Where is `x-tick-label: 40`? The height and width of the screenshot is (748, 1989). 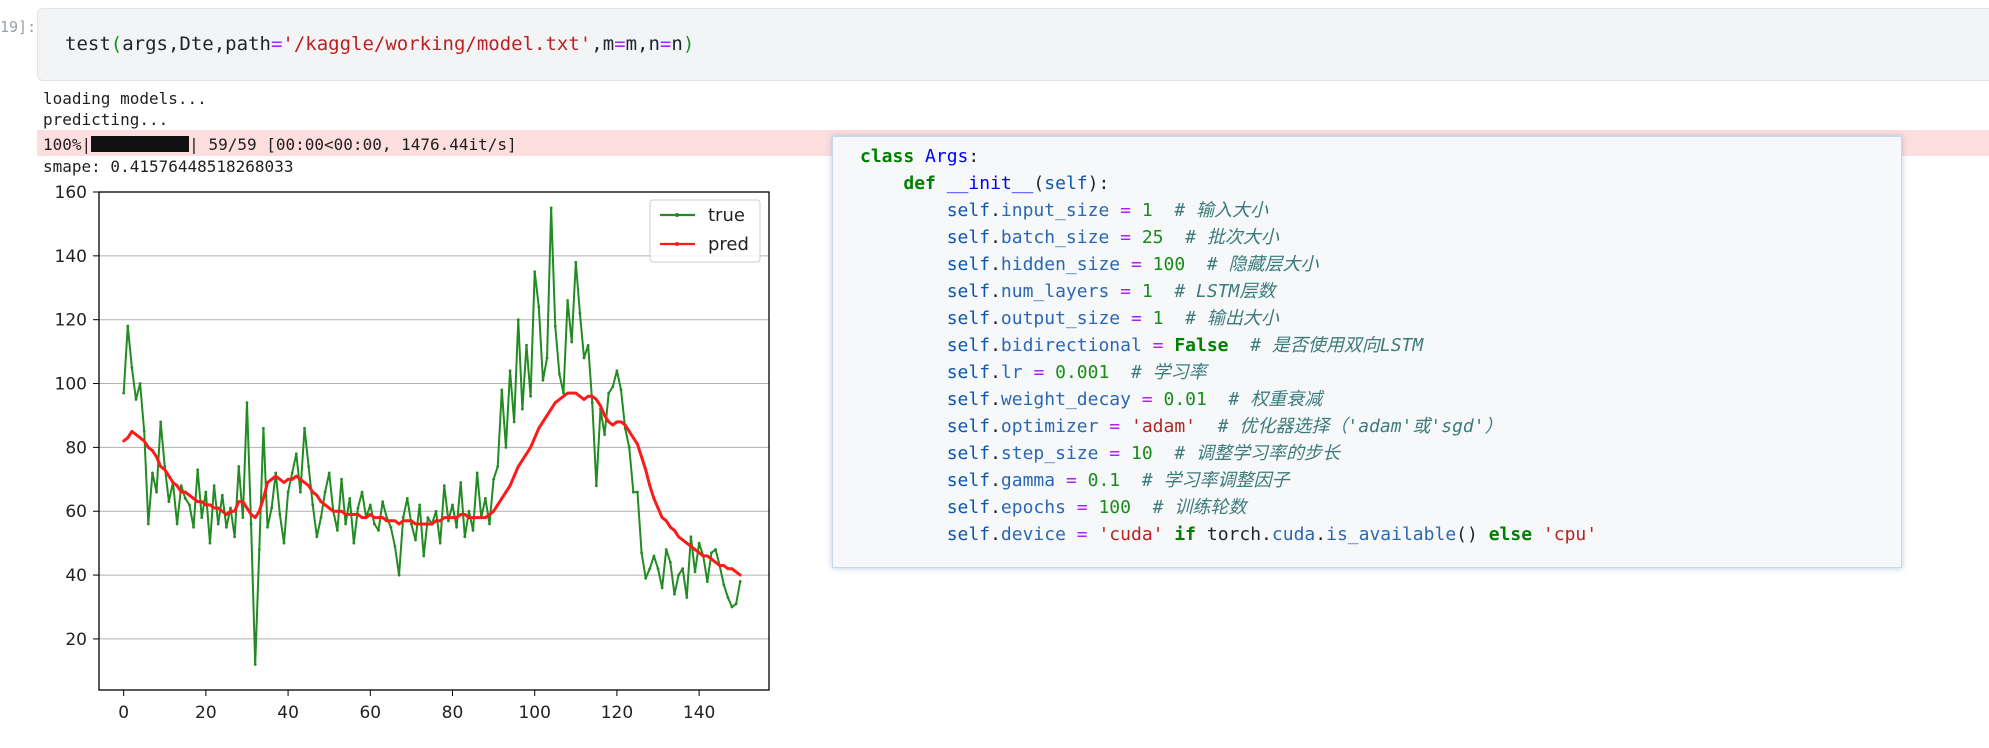
x-tick-label: 40 is located at coordinates (288, 713).